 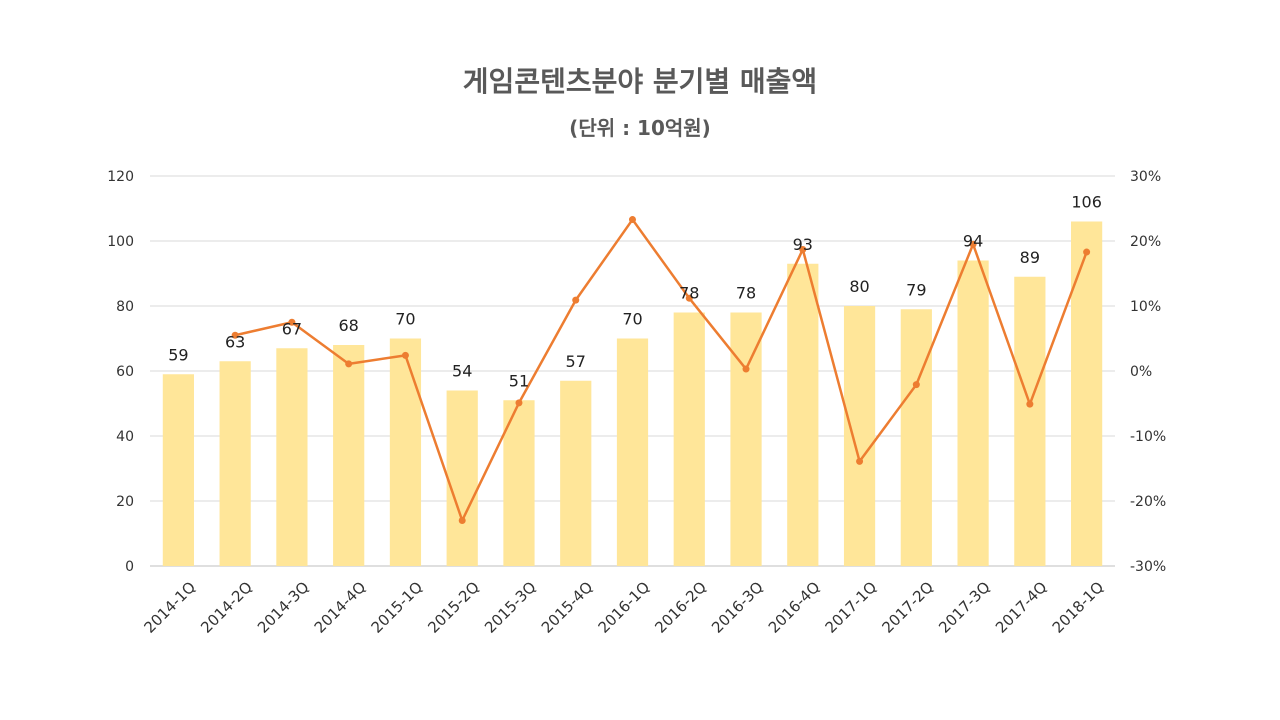 I want to click on bar-data-label: 68, so click(x=348, y=325).